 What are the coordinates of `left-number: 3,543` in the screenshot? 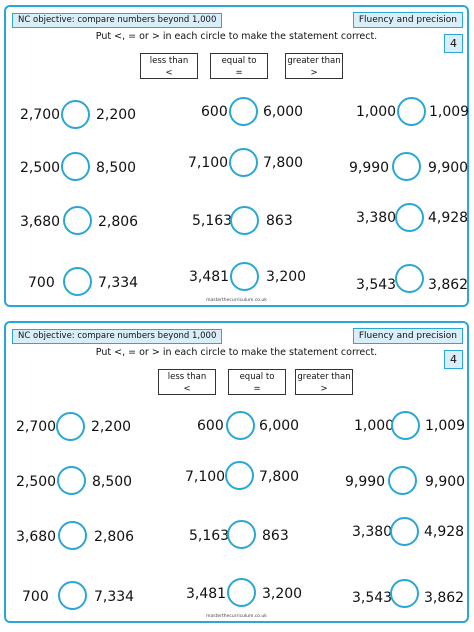 It's located at (372, 598).